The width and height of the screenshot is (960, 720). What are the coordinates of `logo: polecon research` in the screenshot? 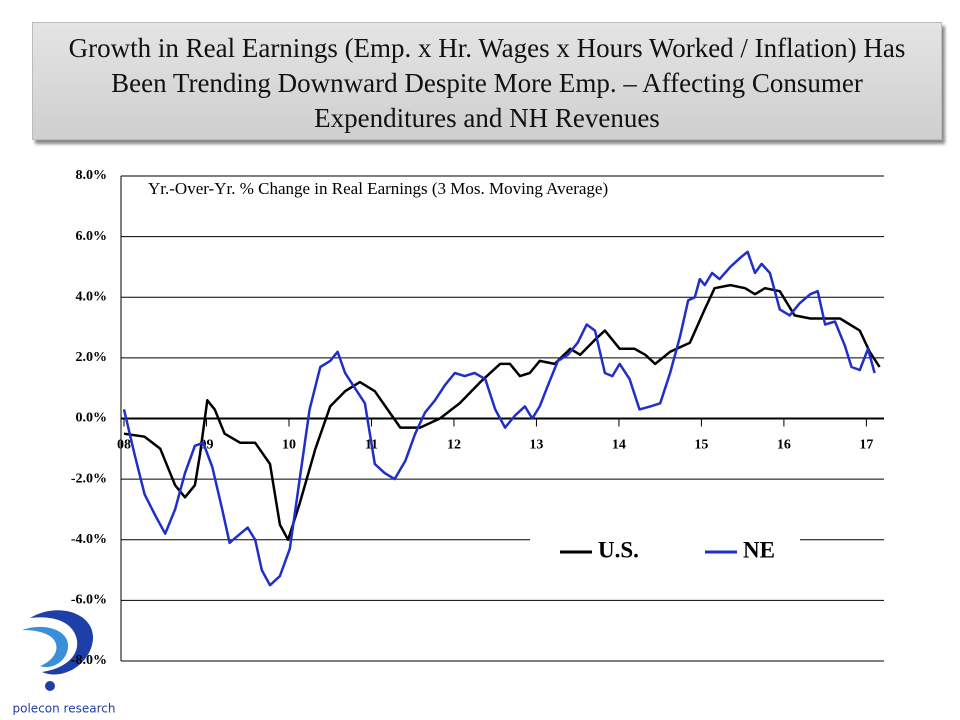 It's located at (64, 663).